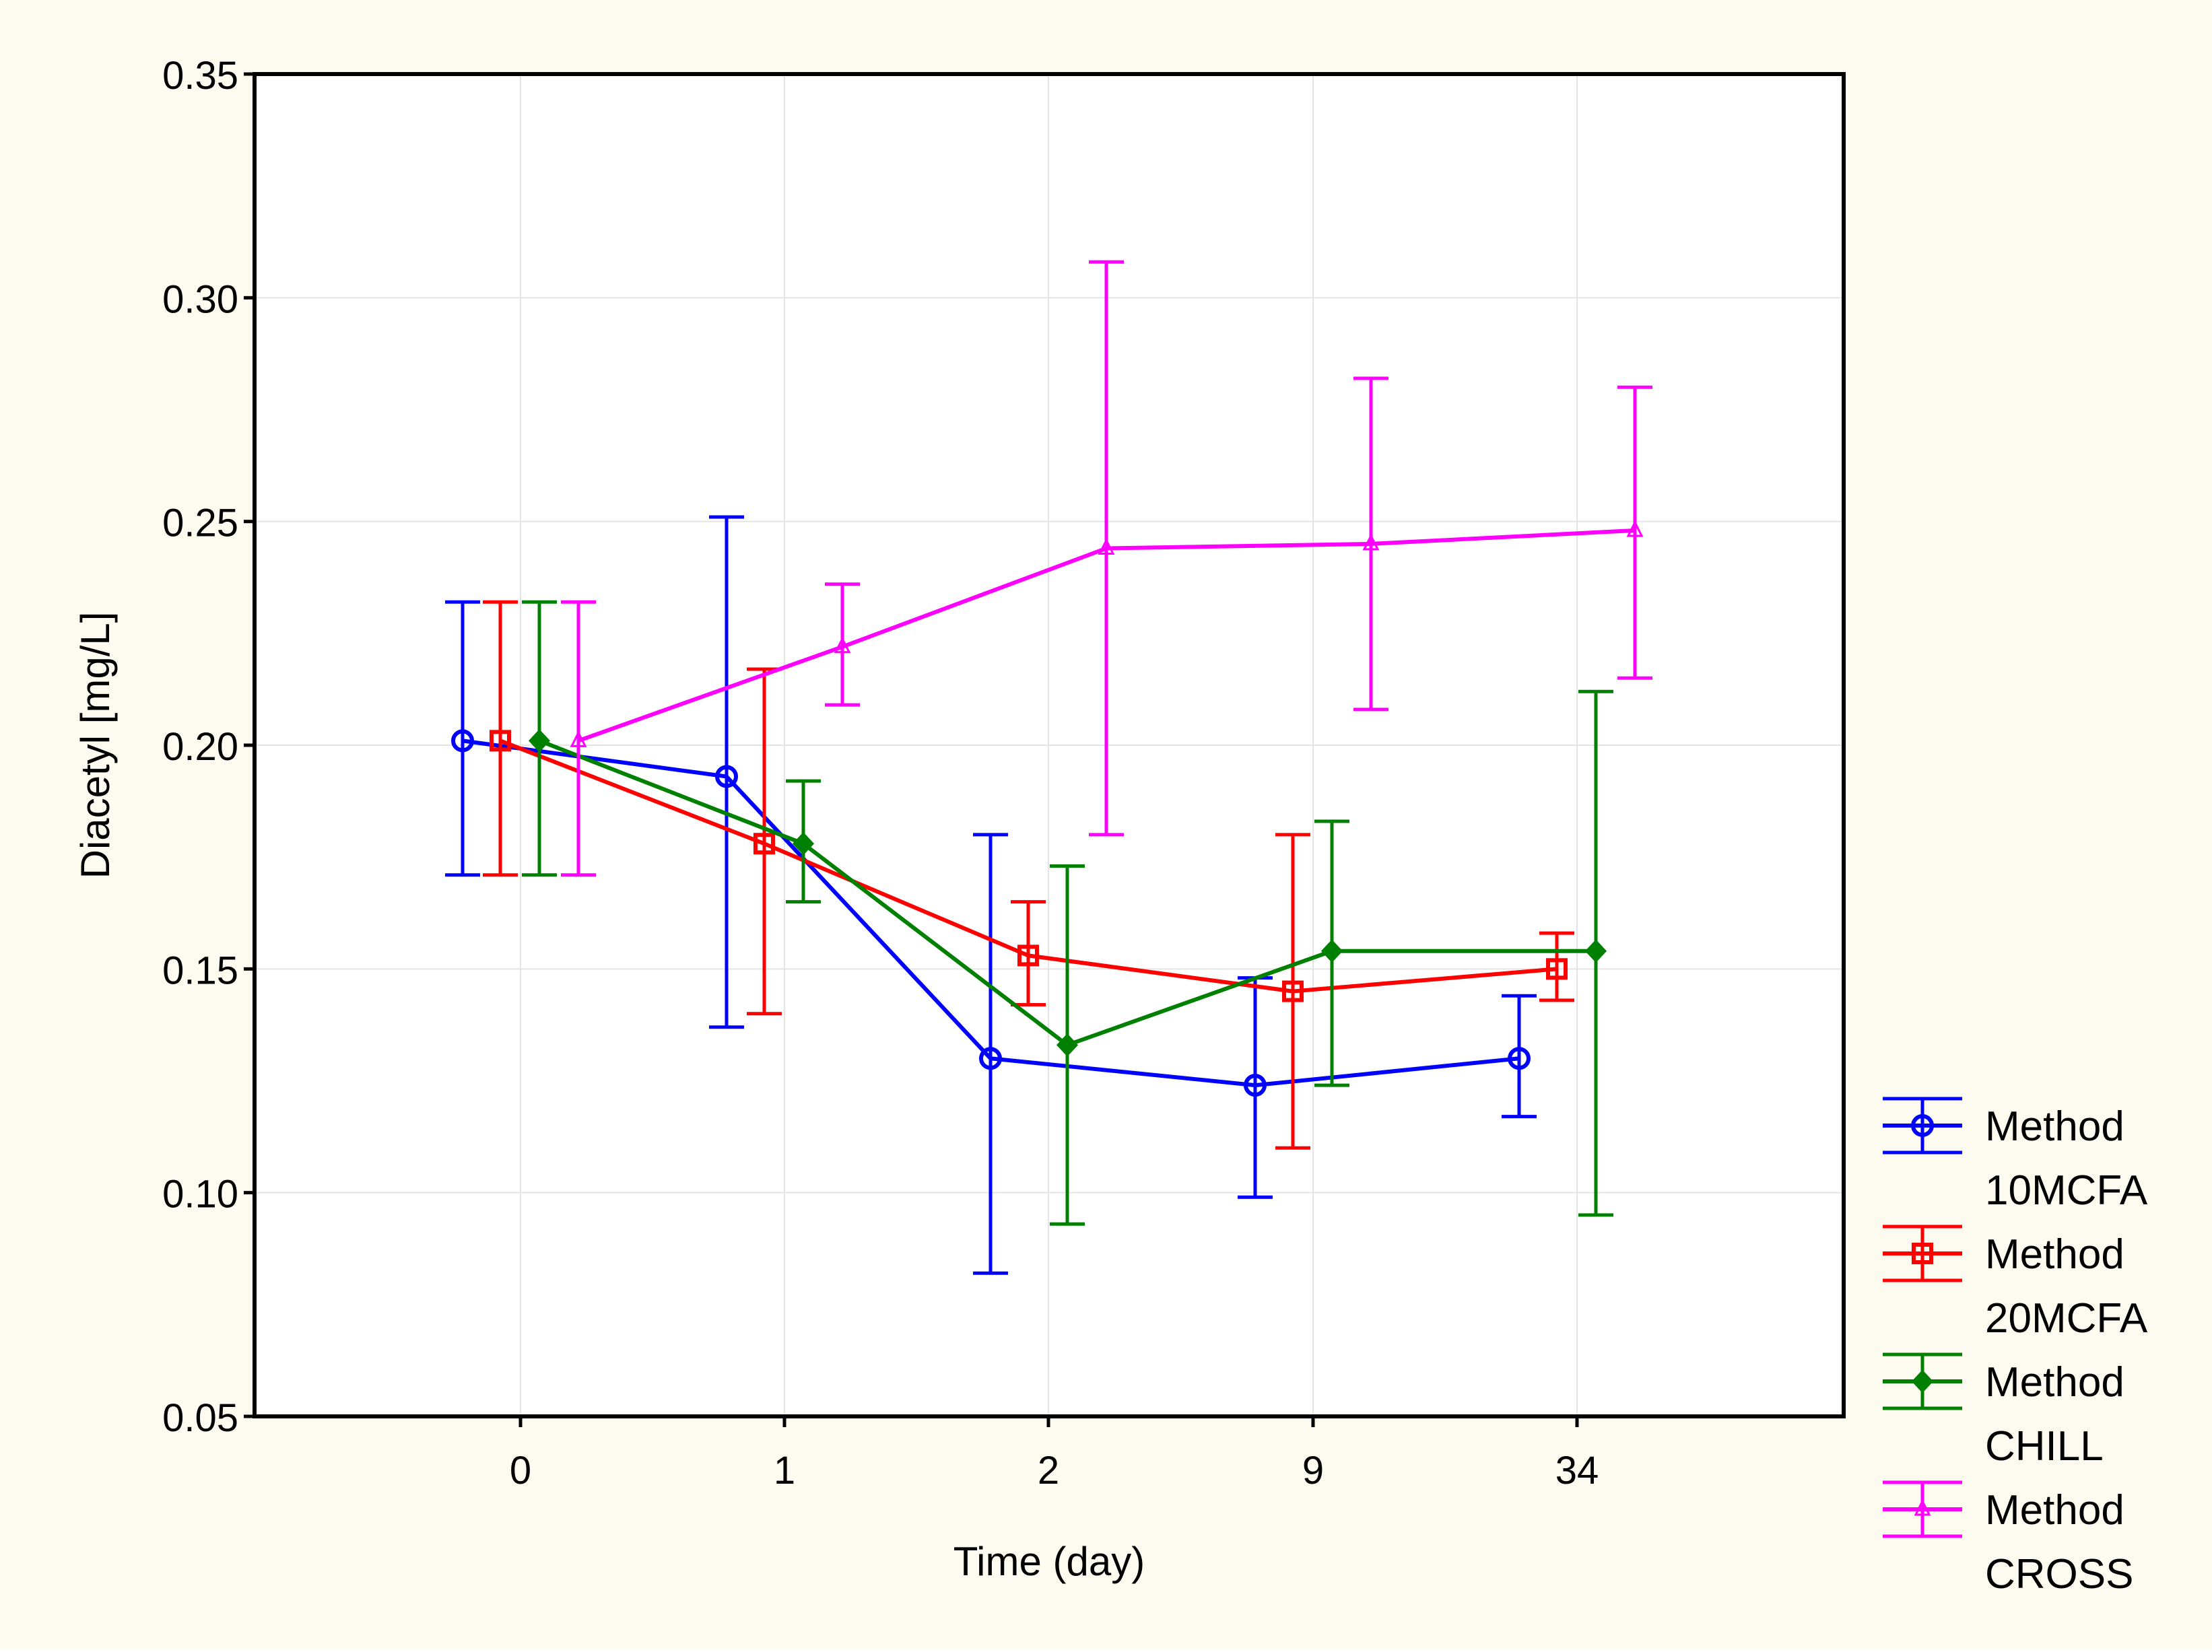  What do you see at coordinates (2066, 1318) in the screenshot?
I see `legend-label-line2: 20MCFA` at bounding box center [2066, 1318].